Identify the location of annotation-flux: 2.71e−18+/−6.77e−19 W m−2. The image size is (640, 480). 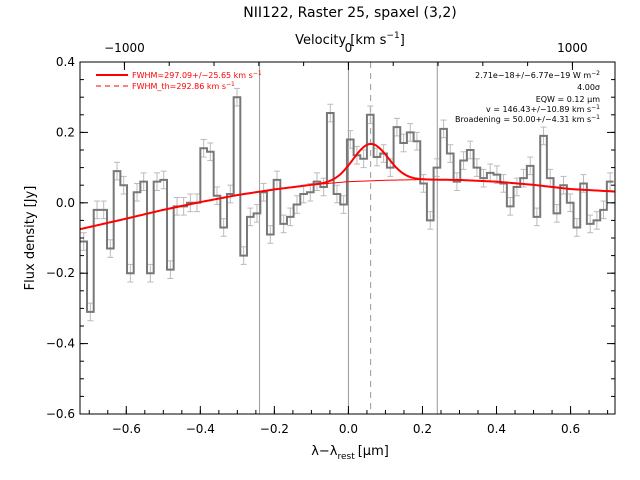
(537, 75).